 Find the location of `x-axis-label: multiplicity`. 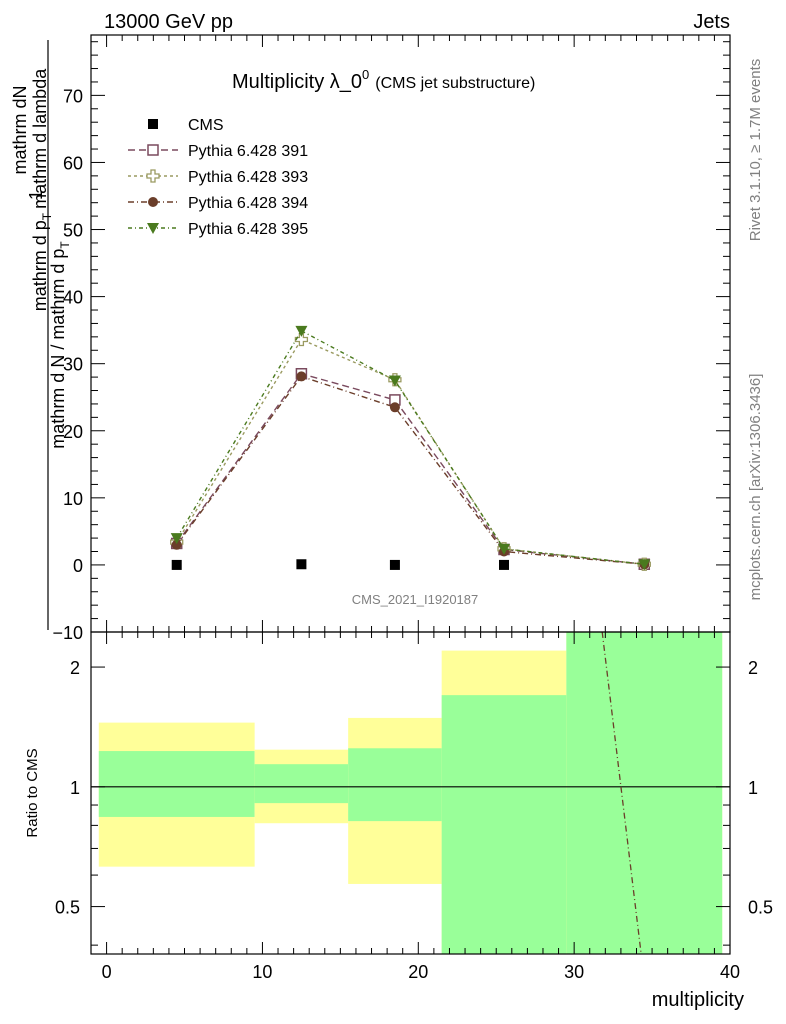

x-axis-label: multiplicity is located at coordinates (698, 1000).